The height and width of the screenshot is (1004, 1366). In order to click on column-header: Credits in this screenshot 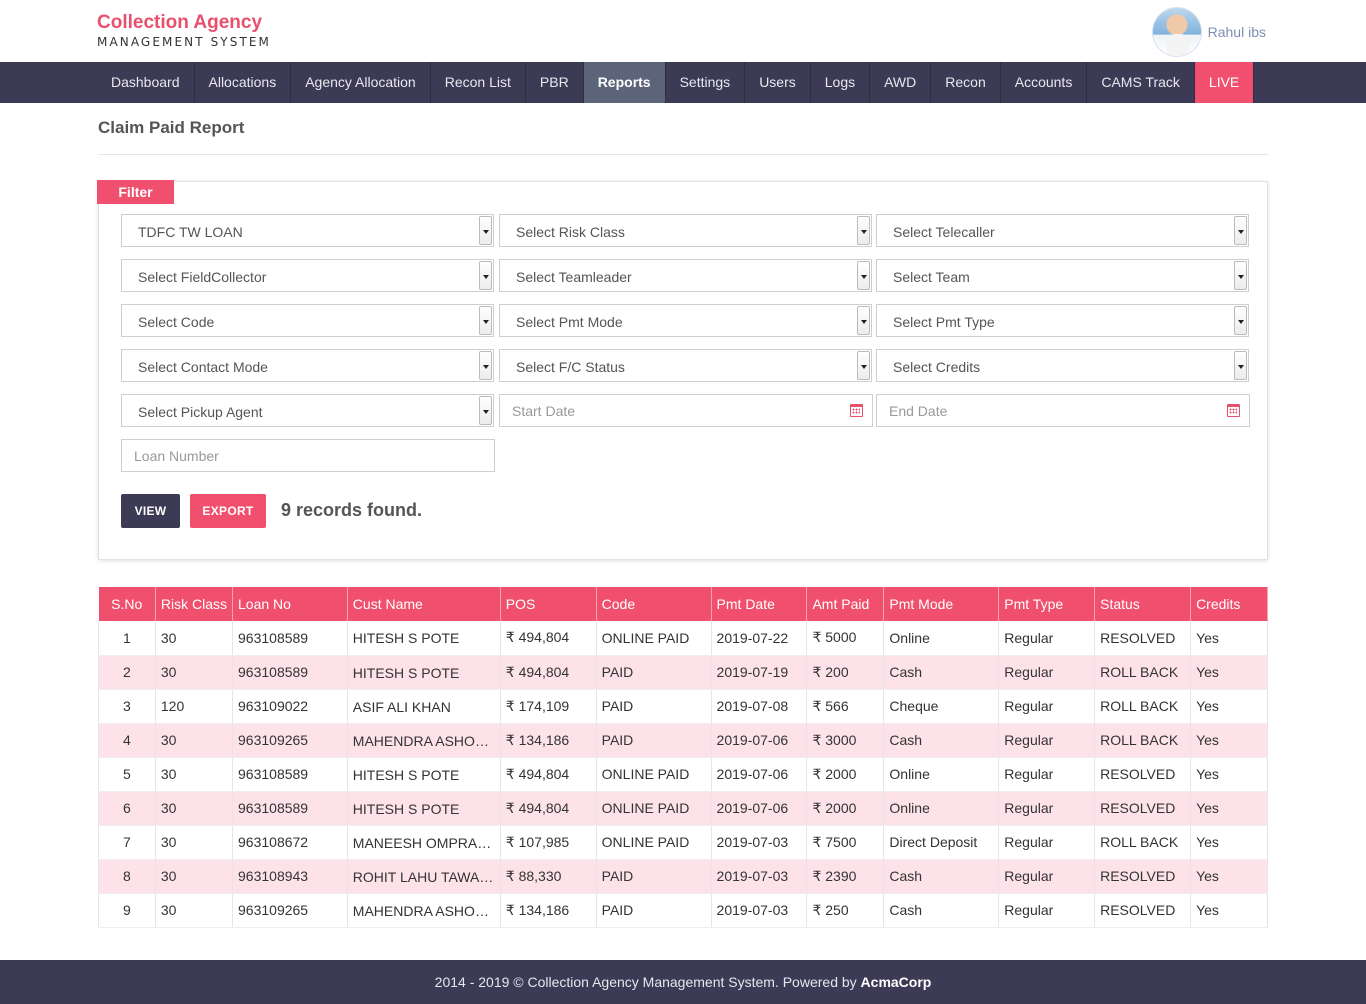, I will do `click(1229, 604)`.